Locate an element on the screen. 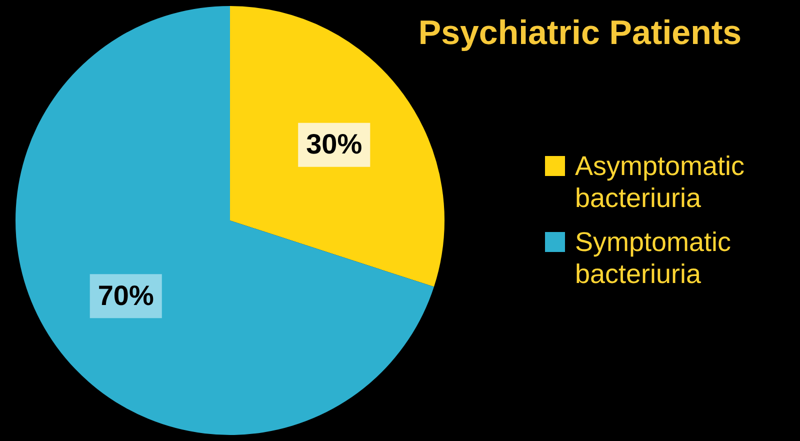 Image resolution: width=800 pixels, height=441 pixels. legend-label: Asymptomatic bacteriuria is located at coordinates (660, 182).